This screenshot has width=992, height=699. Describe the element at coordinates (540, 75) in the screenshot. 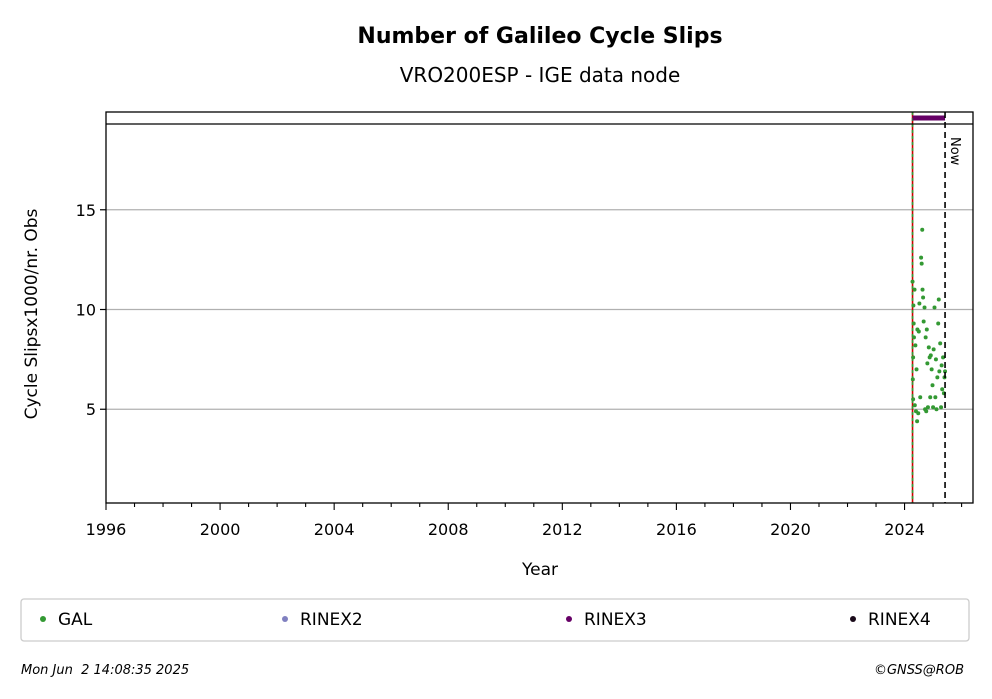

I see `chart-subtitle: VRO200ESP - IGE data node` at that location.